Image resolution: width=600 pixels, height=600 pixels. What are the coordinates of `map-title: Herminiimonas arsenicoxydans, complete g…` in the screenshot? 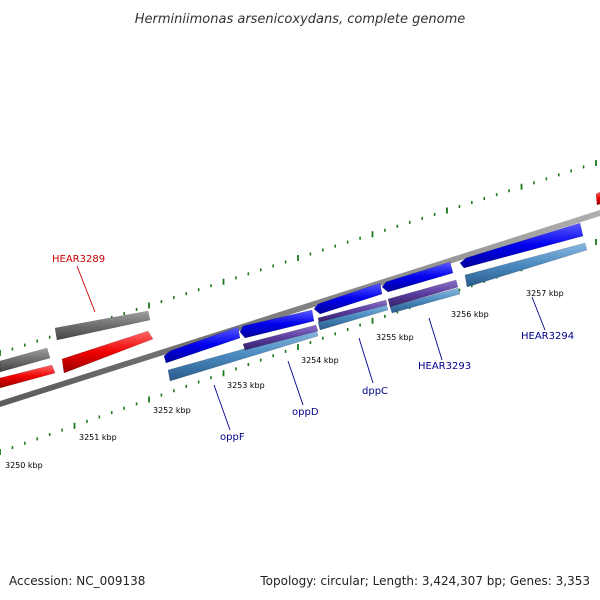 It's located at (300, 19).